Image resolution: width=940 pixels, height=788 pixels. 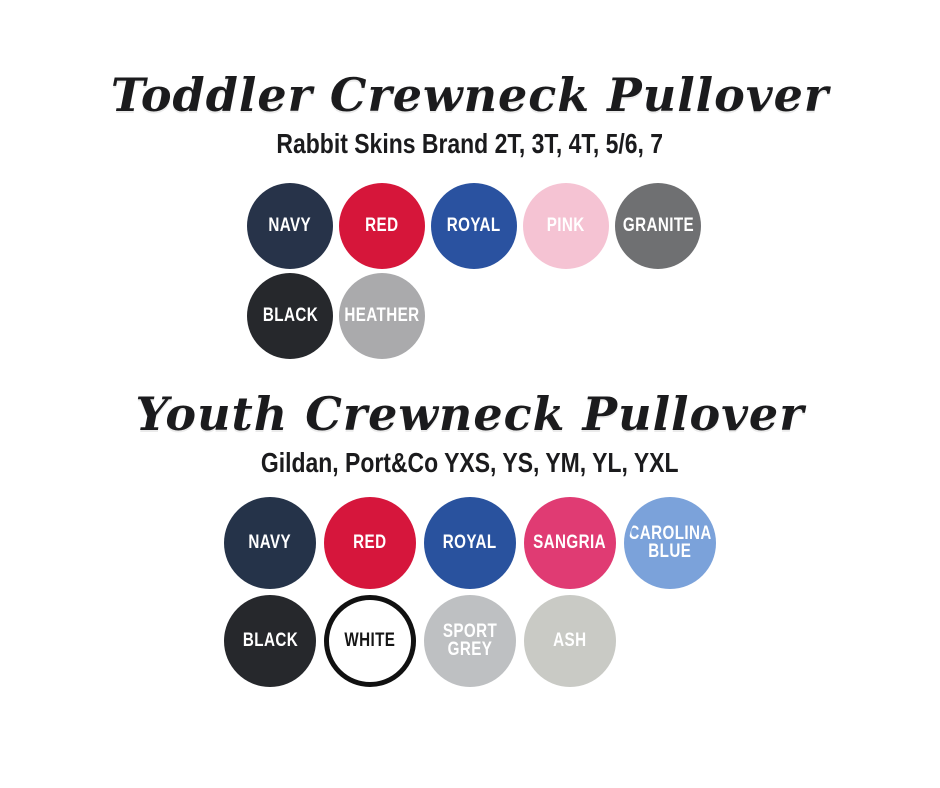 I want to click on section-subtitle-youth: Gildan, Port&Co YXS, YS, YM, YL, YXL, so click(x=470, y=462).